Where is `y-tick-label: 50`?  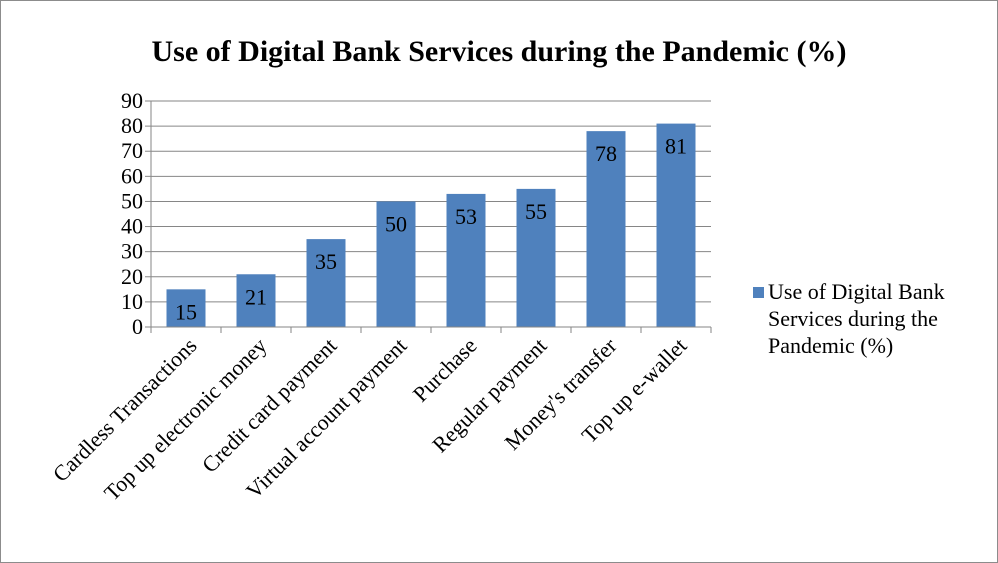
y-tick-label: 50 is located at coordinates (132, 200).